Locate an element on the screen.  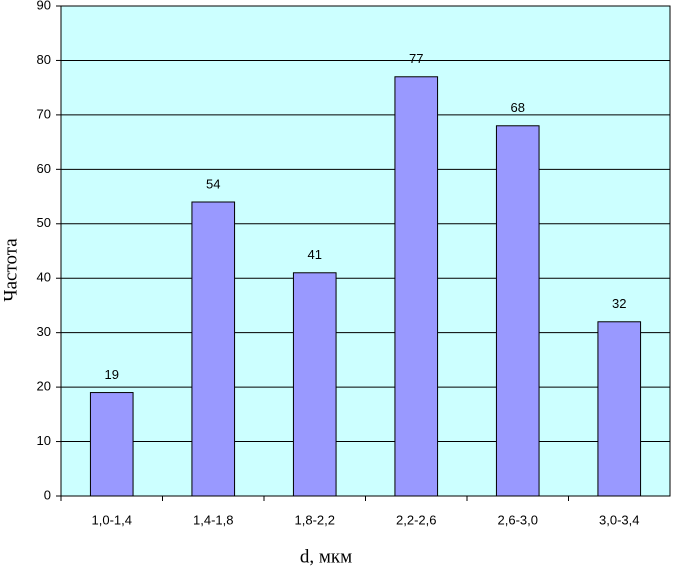
x-tick-label: 1,4-1,8 is located at coordinates (213, 519).